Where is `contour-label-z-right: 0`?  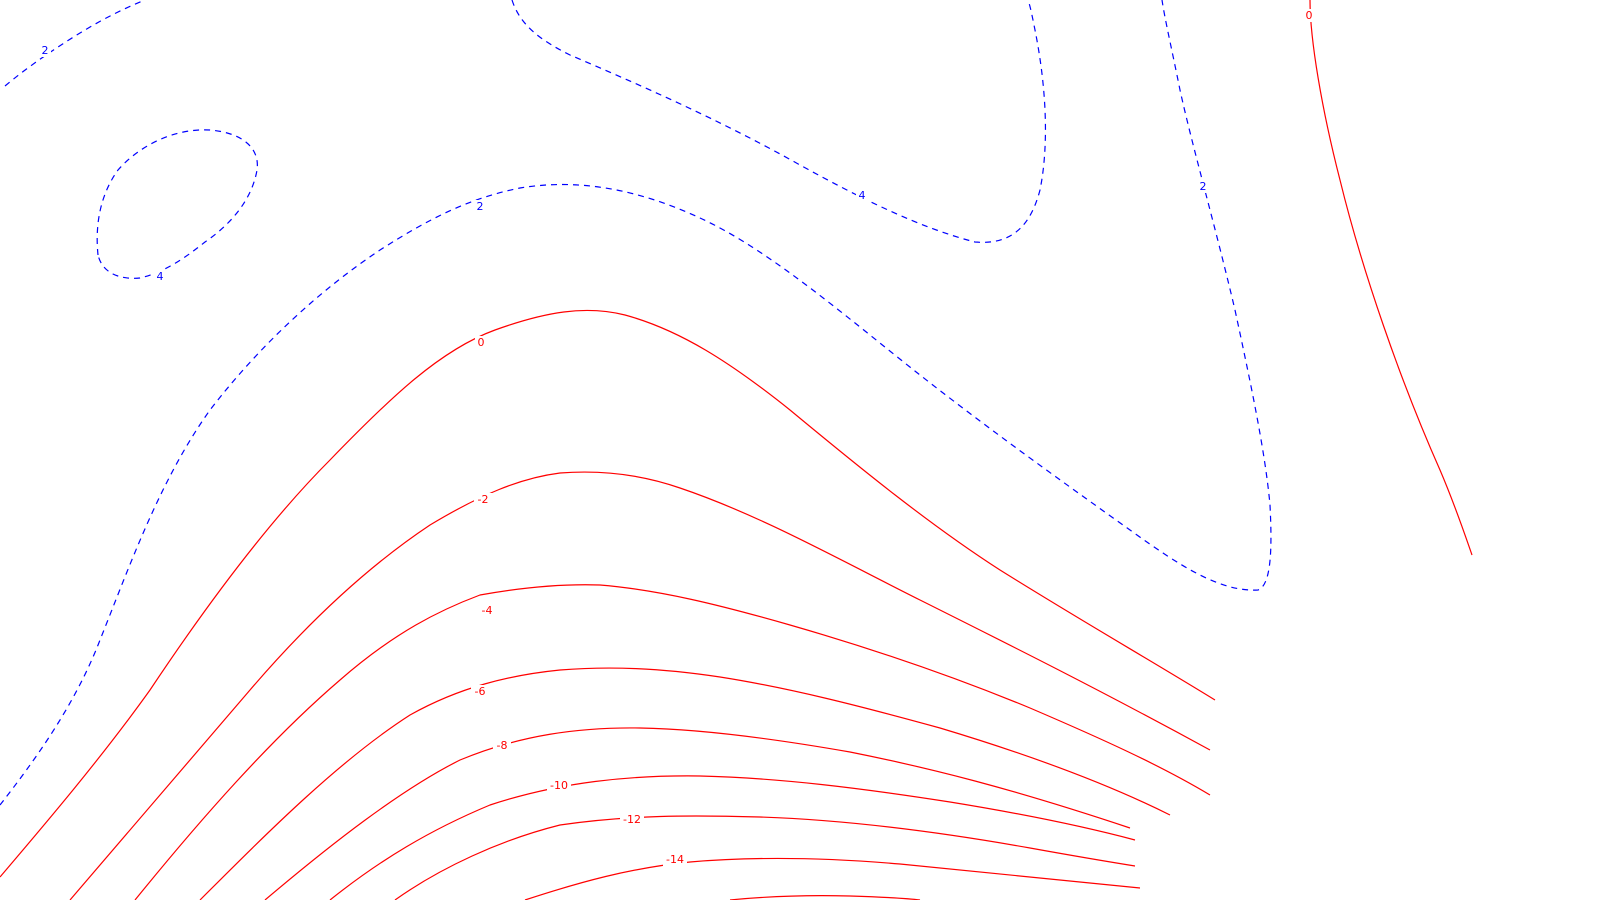 contour-label-z-right: 0 is located at coordinates (1309, 15).